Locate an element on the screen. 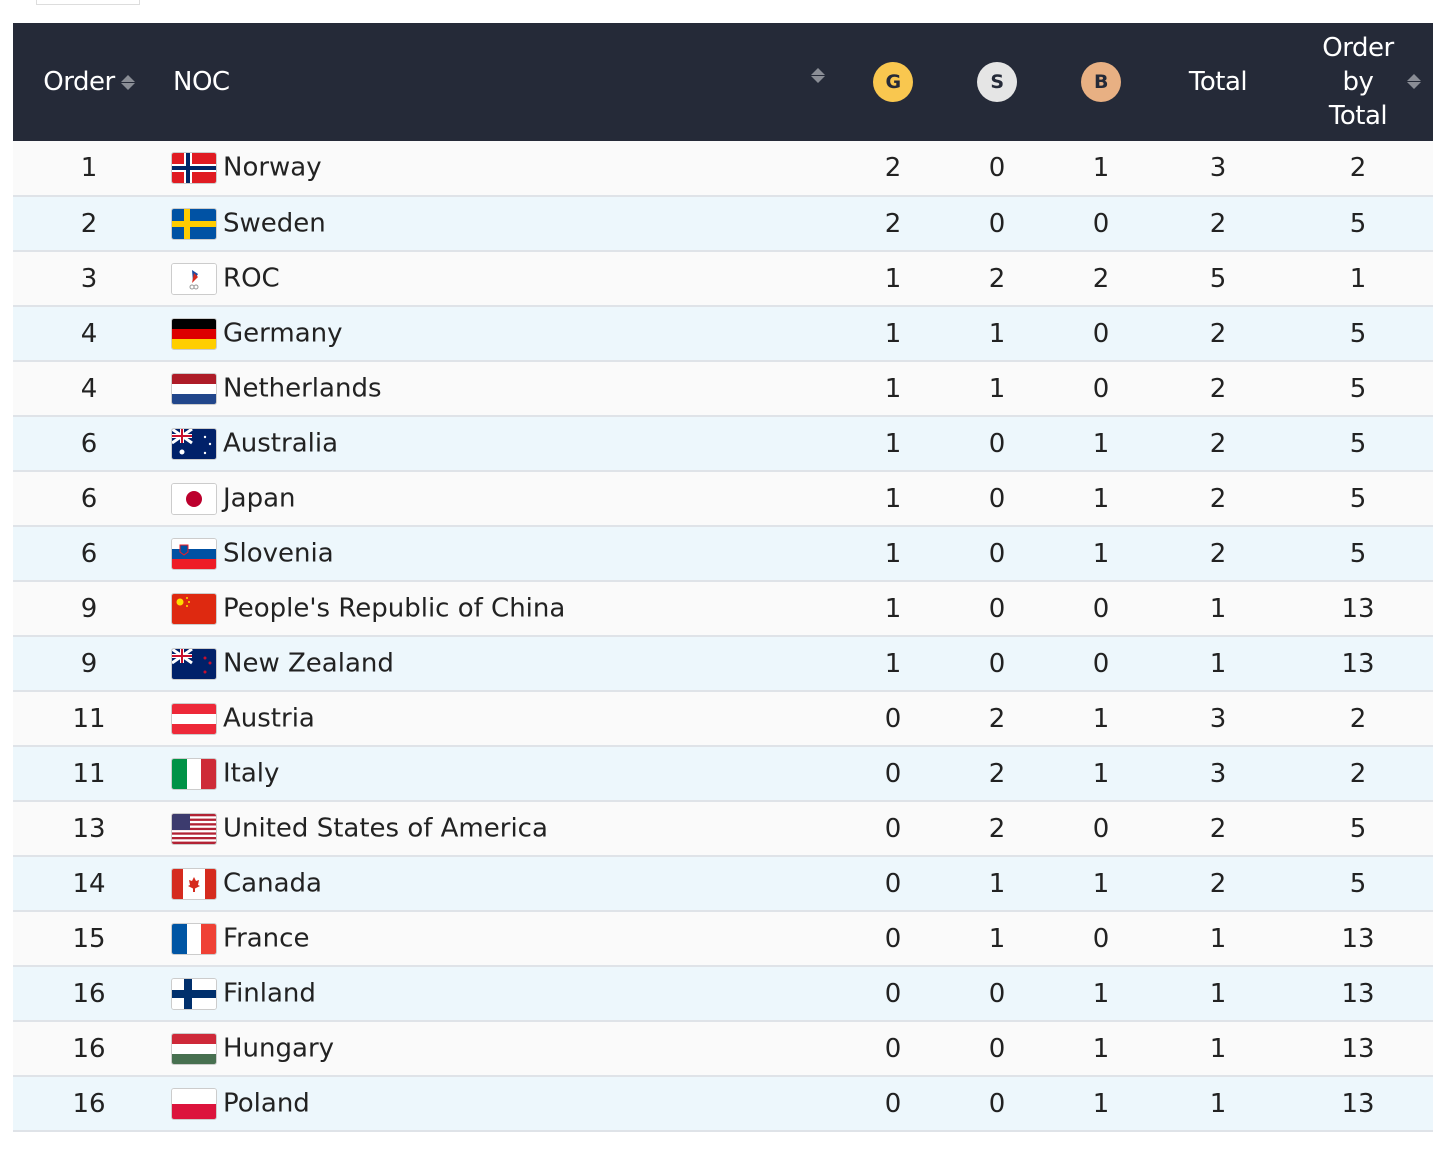 The image size is (1448, 1149). bronze-cell: 2 is located at coordinates (1101, 278).